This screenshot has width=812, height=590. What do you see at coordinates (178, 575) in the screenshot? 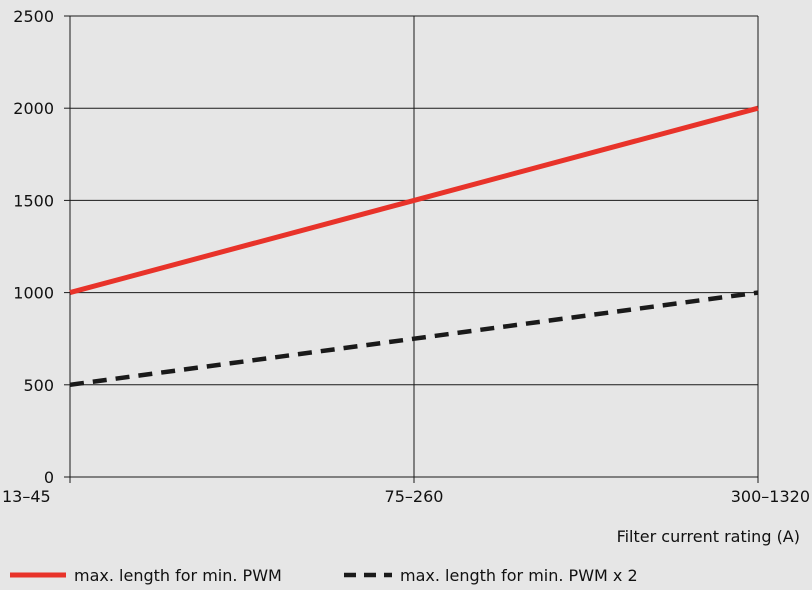
I see `legend-label-1: max. length for min. PWM` at bounding box center [178, 575].